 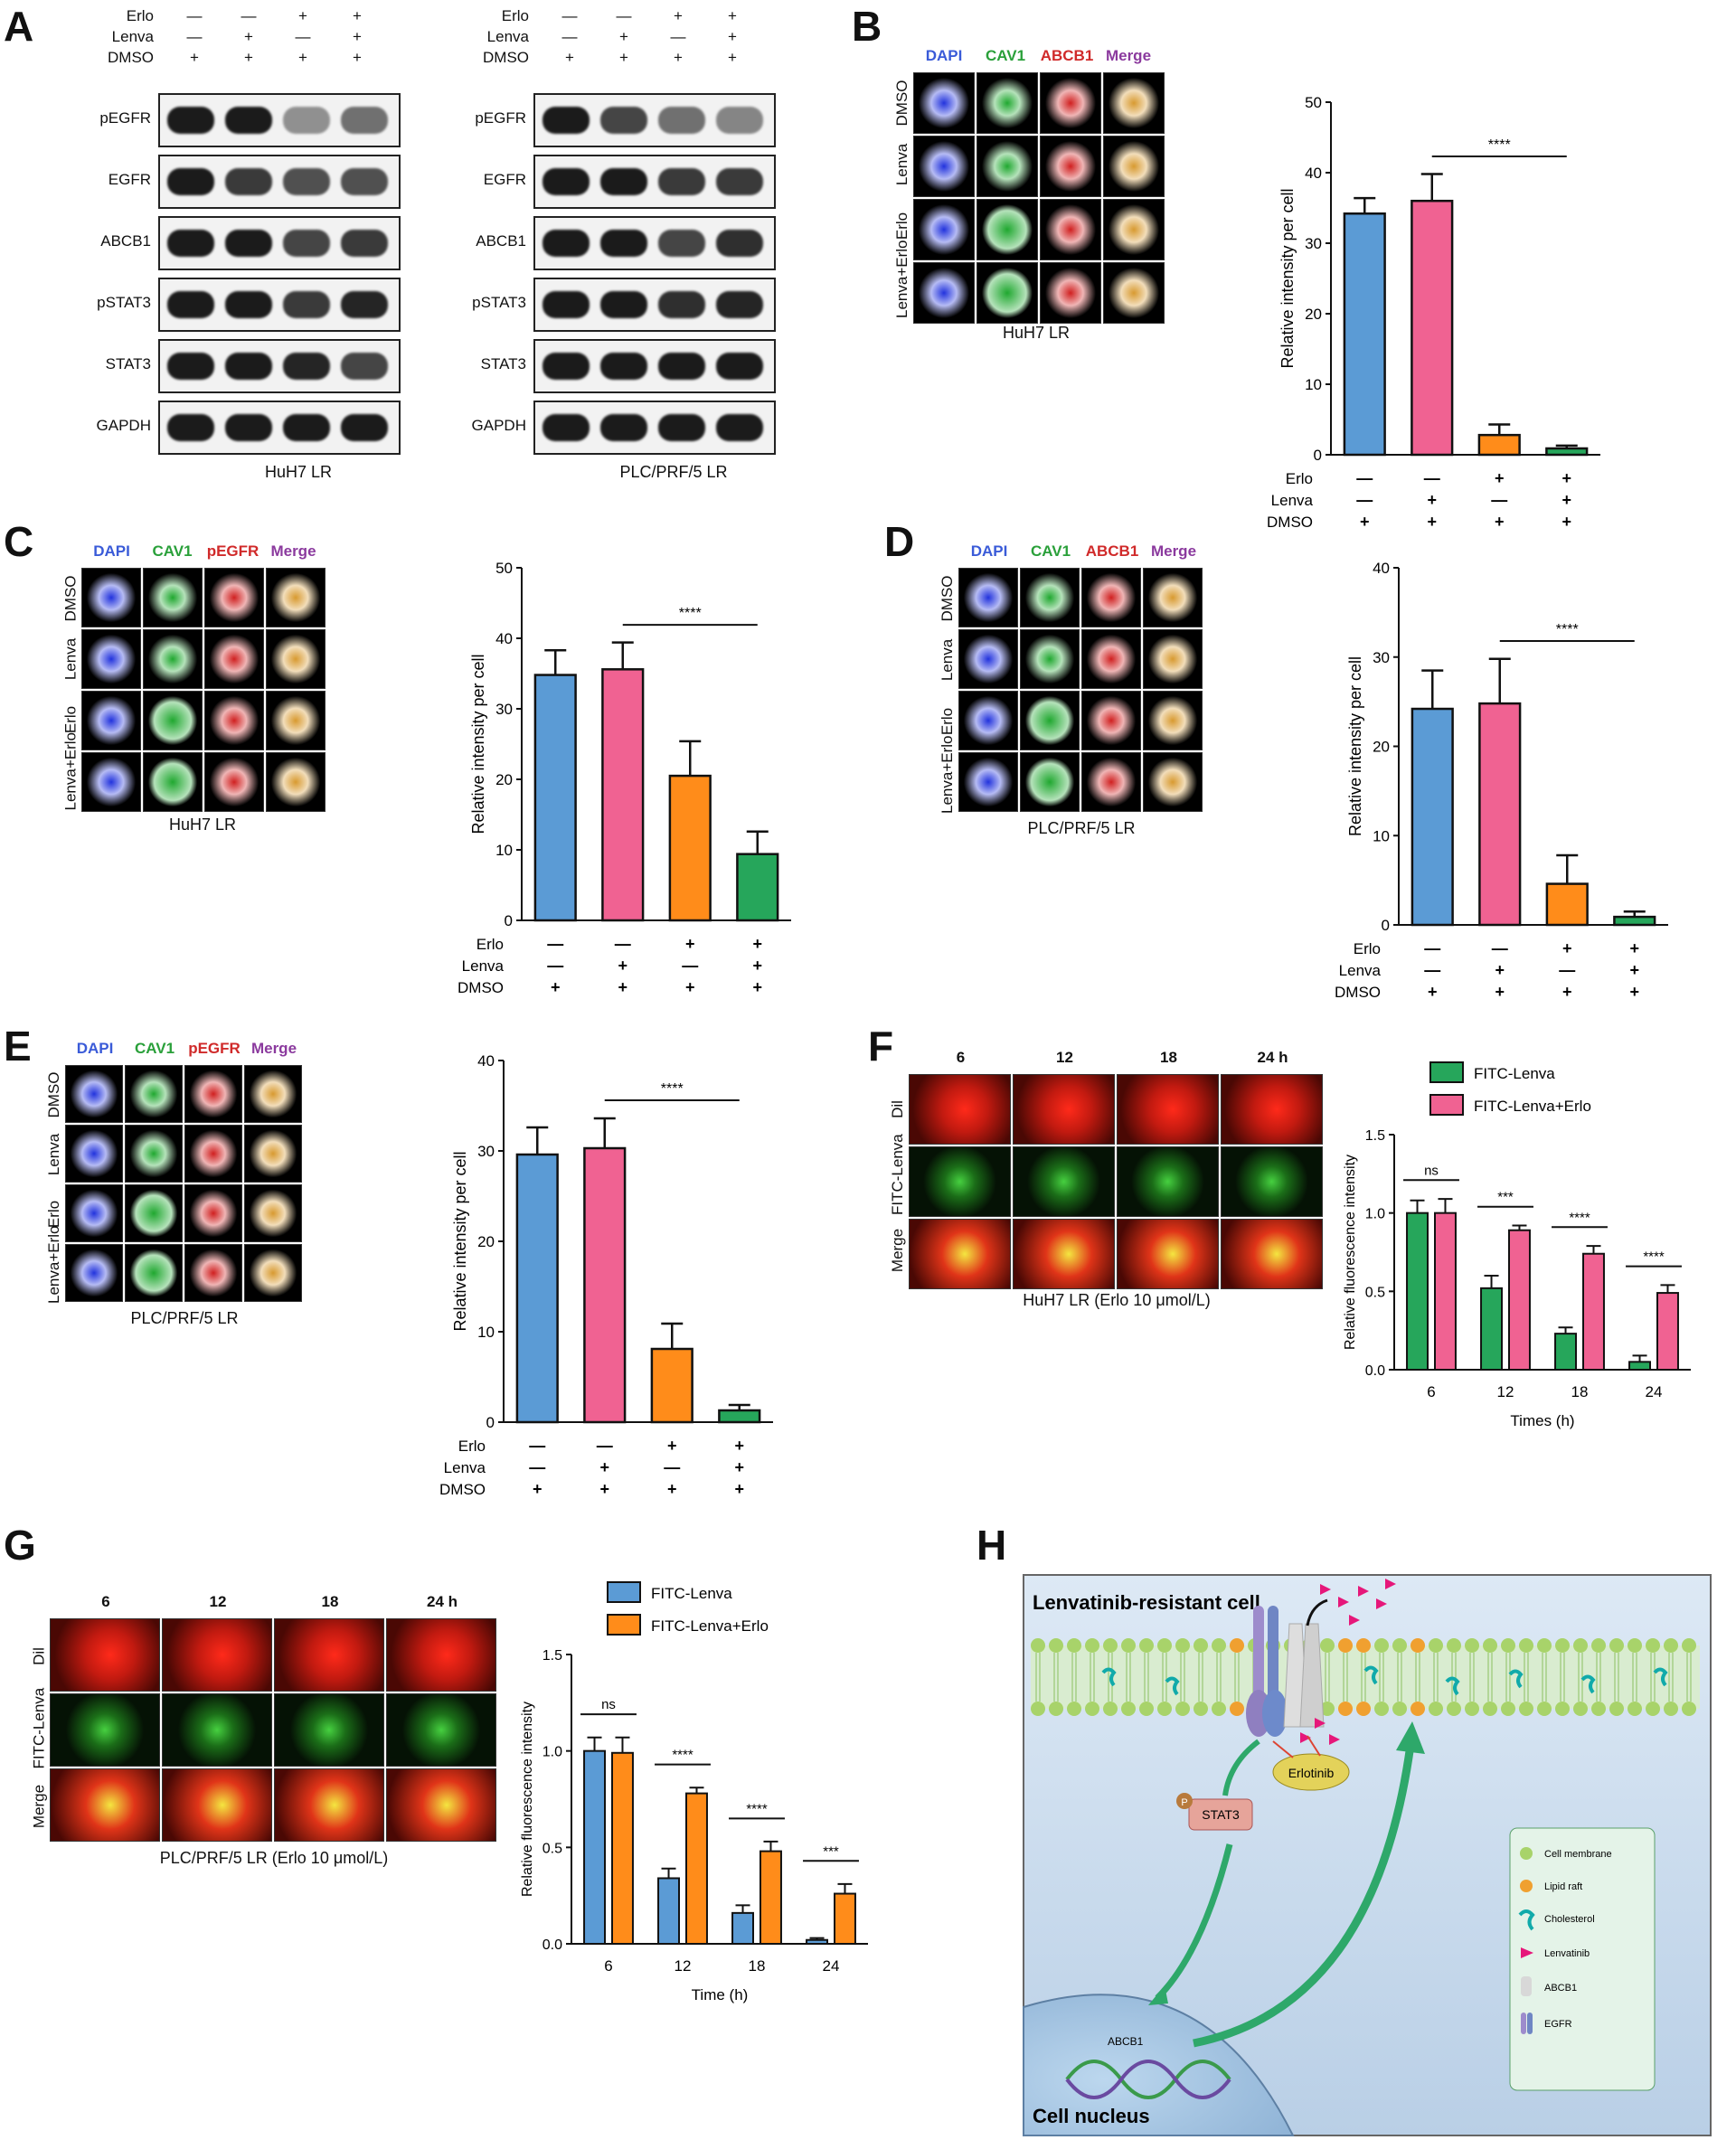 What do you see at coordinates (1582, 1959) in the screenshot?
I see `h-legend` at bounding box center [1582, 1959].